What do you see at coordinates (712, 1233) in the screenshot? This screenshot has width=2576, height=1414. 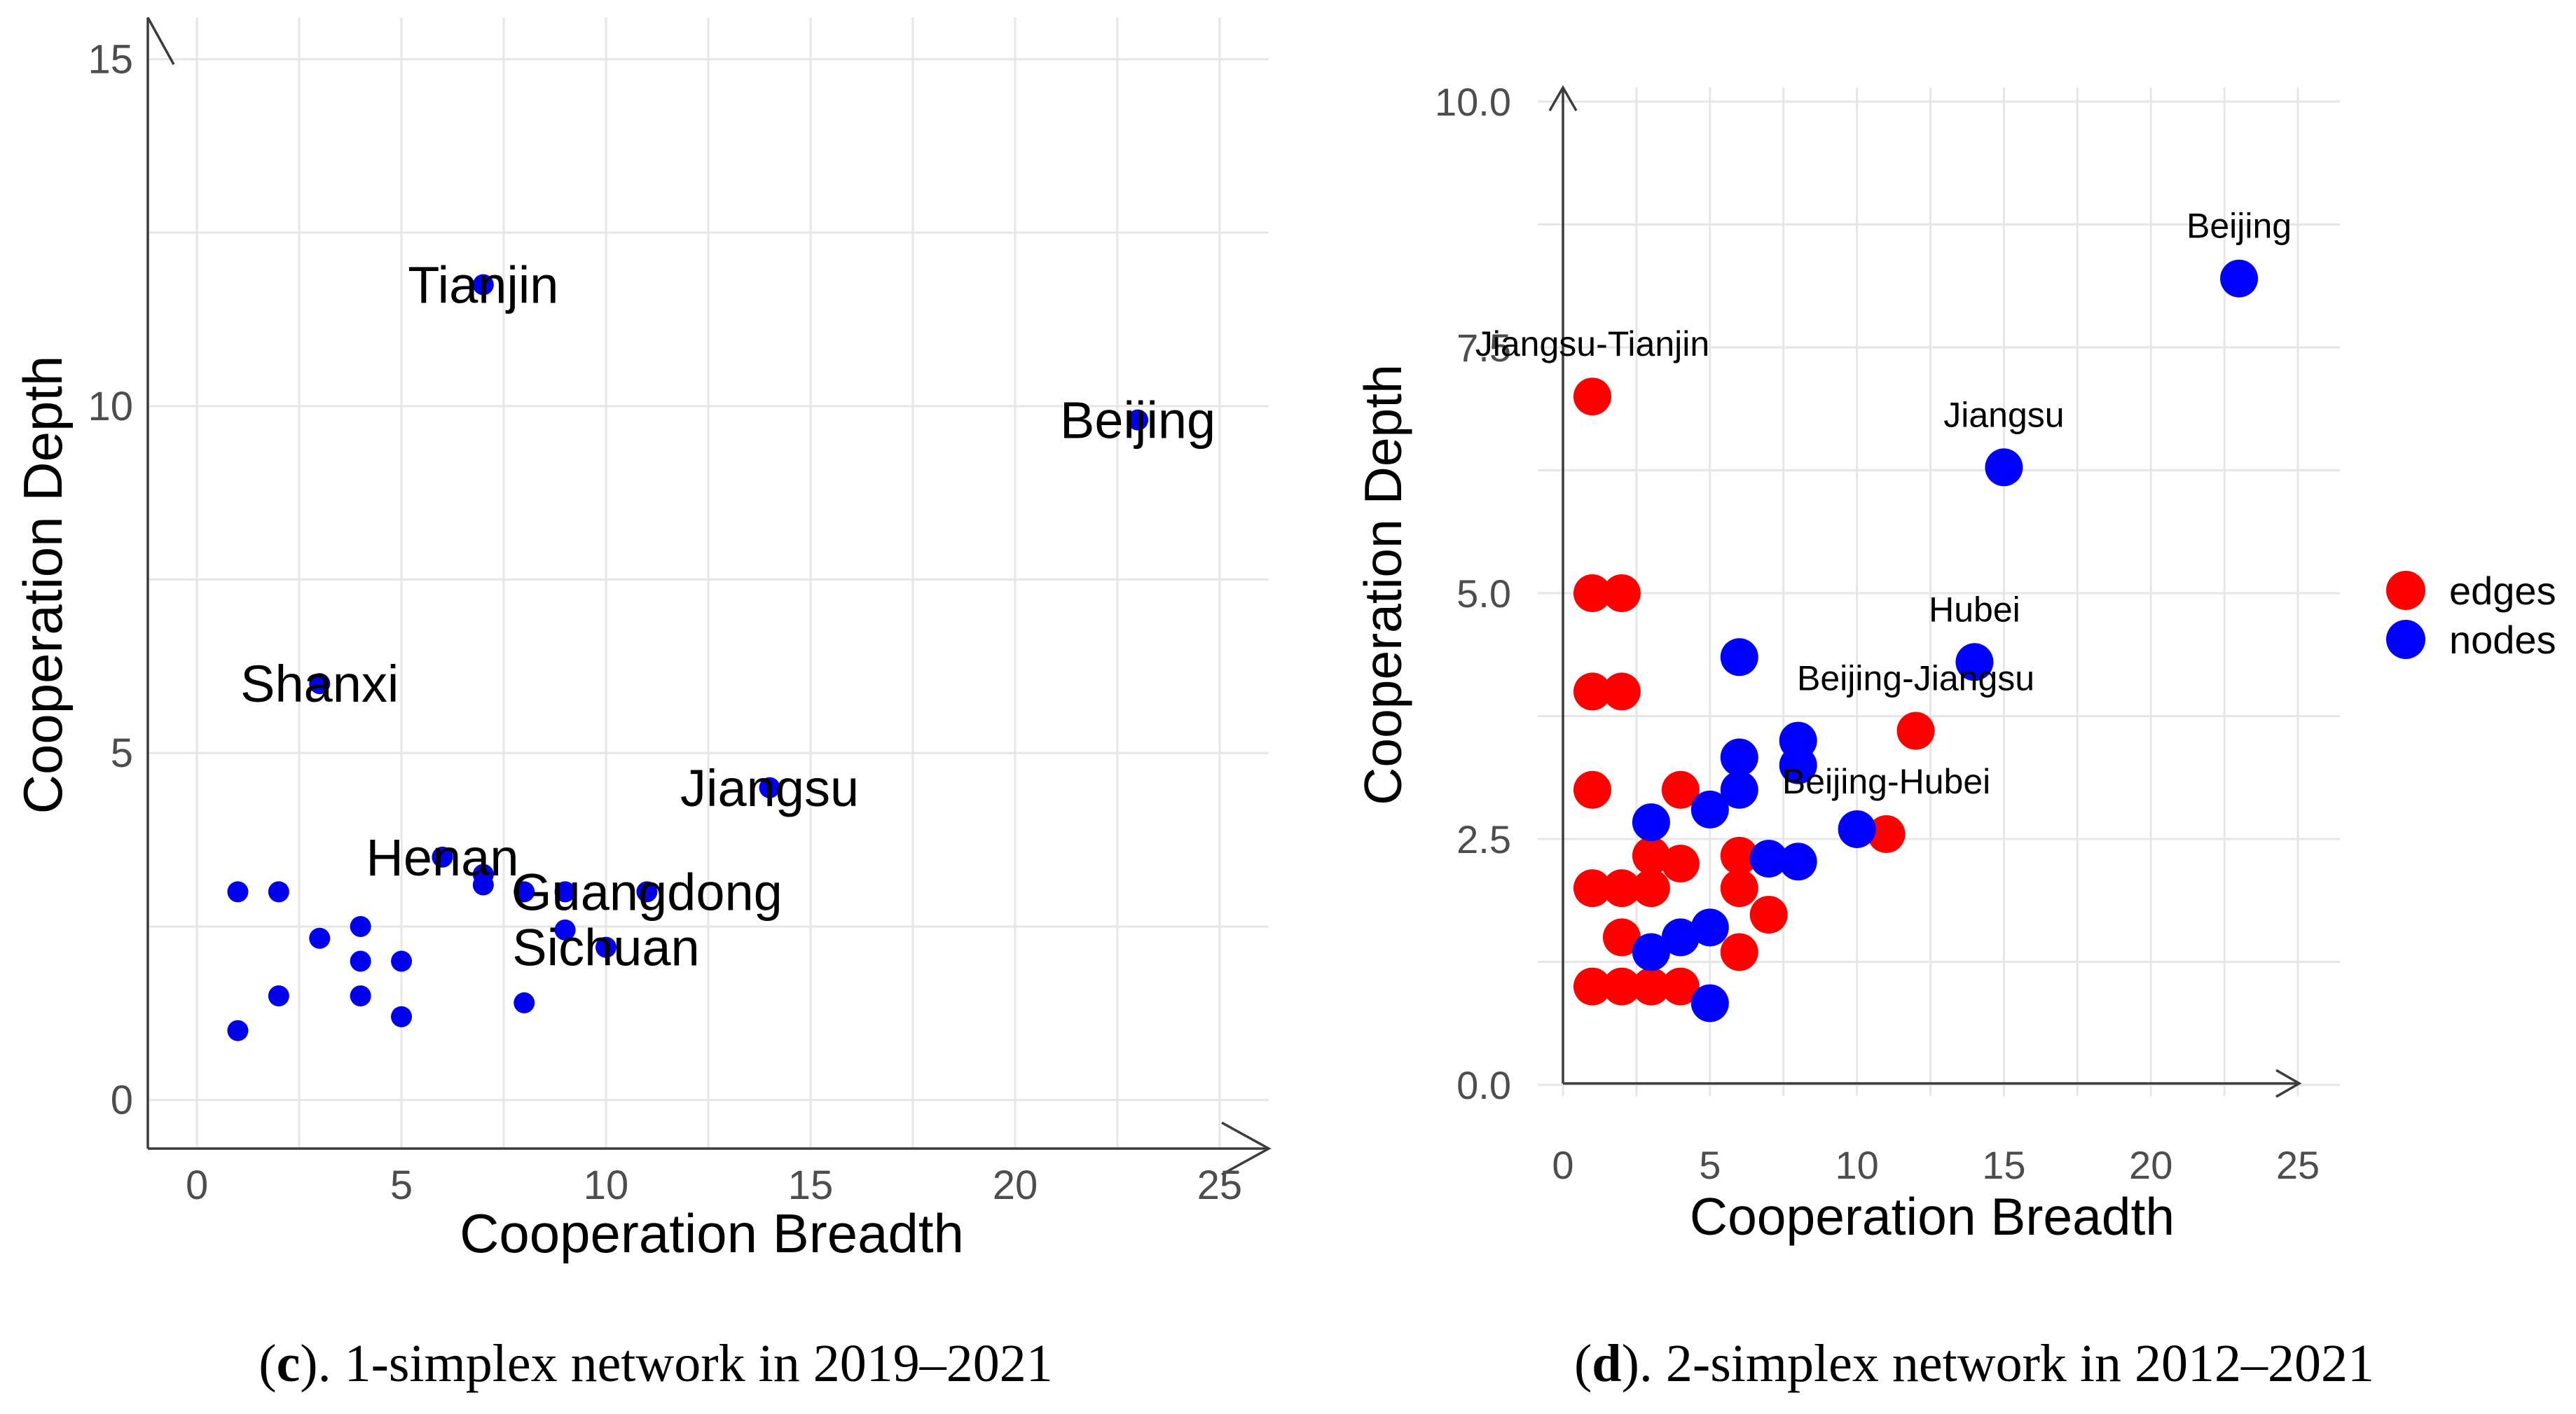 I see `panel-c-x-axis-title: Cooperation Breadth` at bounding box center [712, 1233].